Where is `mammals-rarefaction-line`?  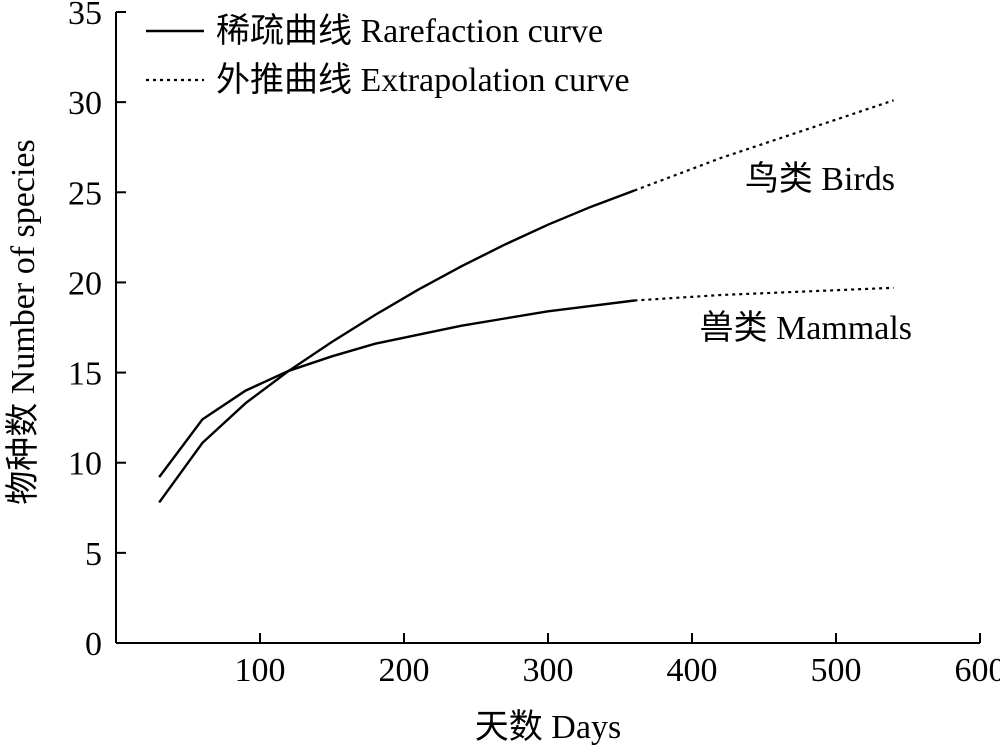
mammals-rarefaction-line is located at coordinates (396, 388).